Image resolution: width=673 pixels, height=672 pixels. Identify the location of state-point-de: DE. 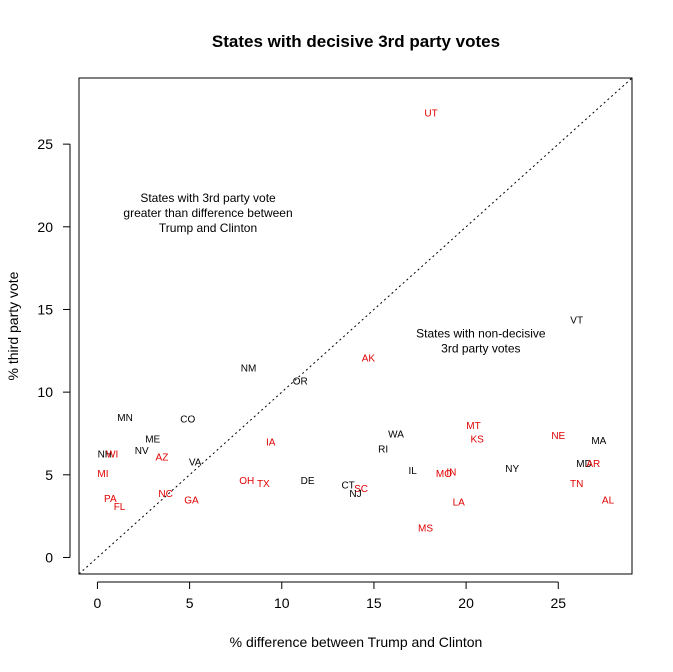
(308, 481).